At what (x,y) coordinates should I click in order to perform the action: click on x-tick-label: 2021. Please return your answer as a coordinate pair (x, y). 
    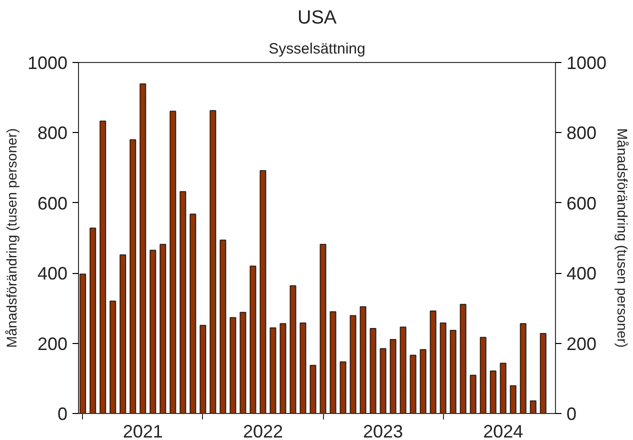
    Looking at the image, I should click on (142, 431).